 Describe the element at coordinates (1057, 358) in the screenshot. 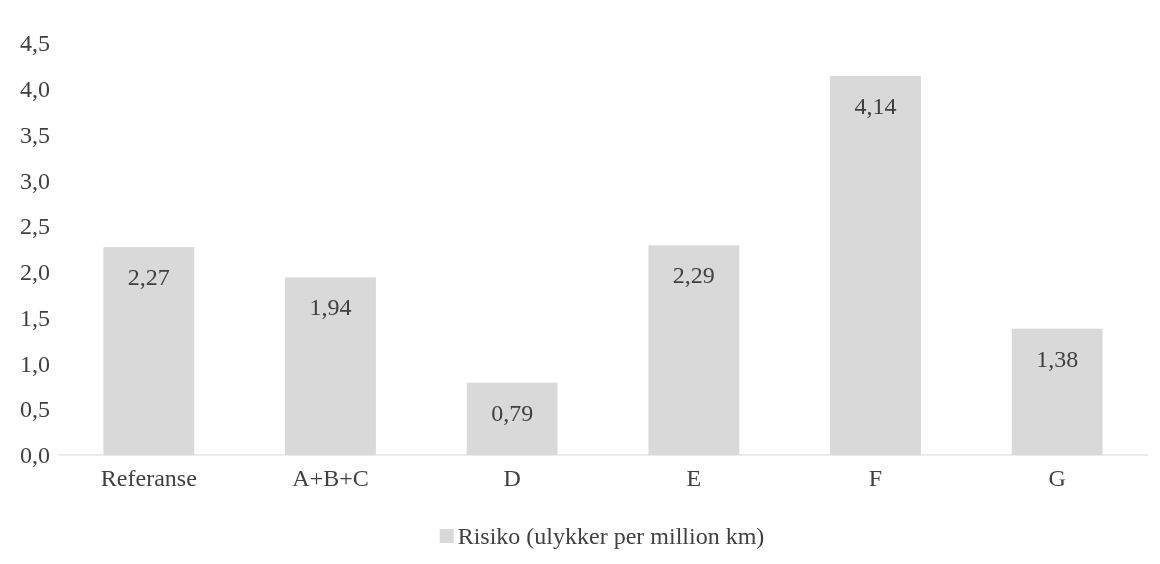

I see `data-label: 1,38` at that location.